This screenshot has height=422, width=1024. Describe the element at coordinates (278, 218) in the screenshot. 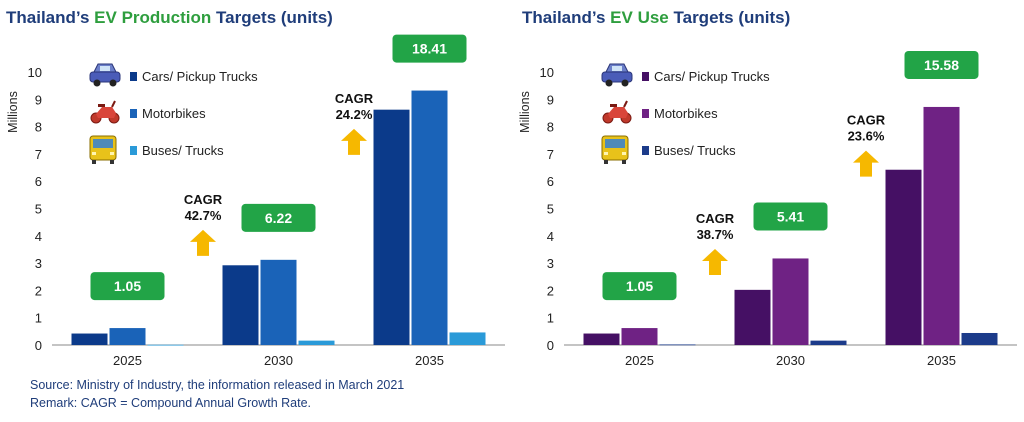

I see `total-value: 6.22` at that location.